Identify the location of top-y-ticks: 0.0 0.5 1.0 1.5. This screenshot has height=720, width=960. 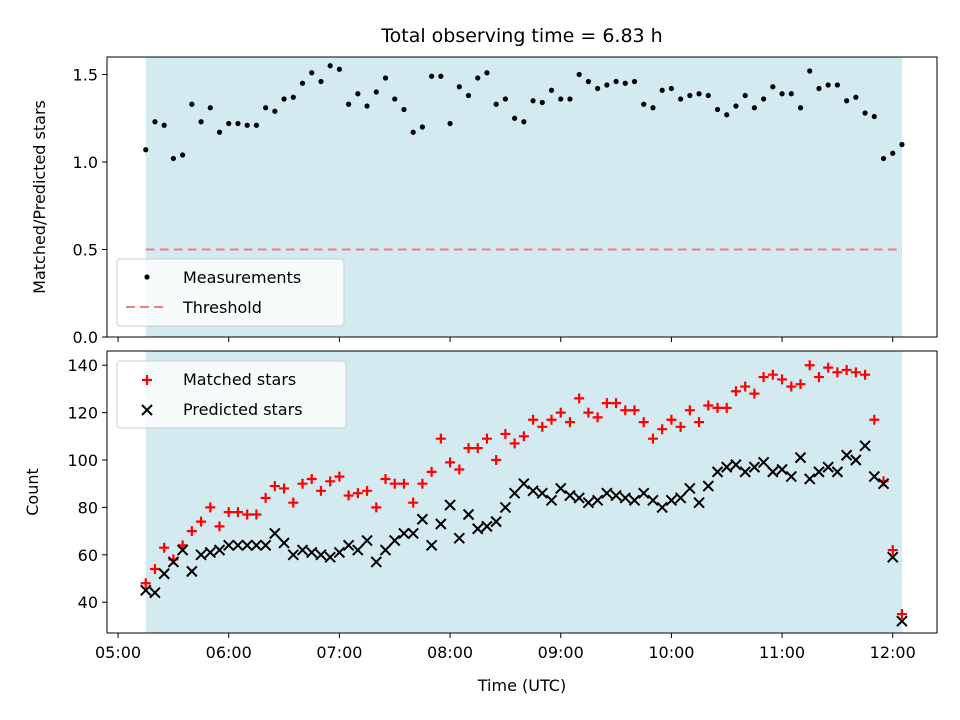
(90, 206).